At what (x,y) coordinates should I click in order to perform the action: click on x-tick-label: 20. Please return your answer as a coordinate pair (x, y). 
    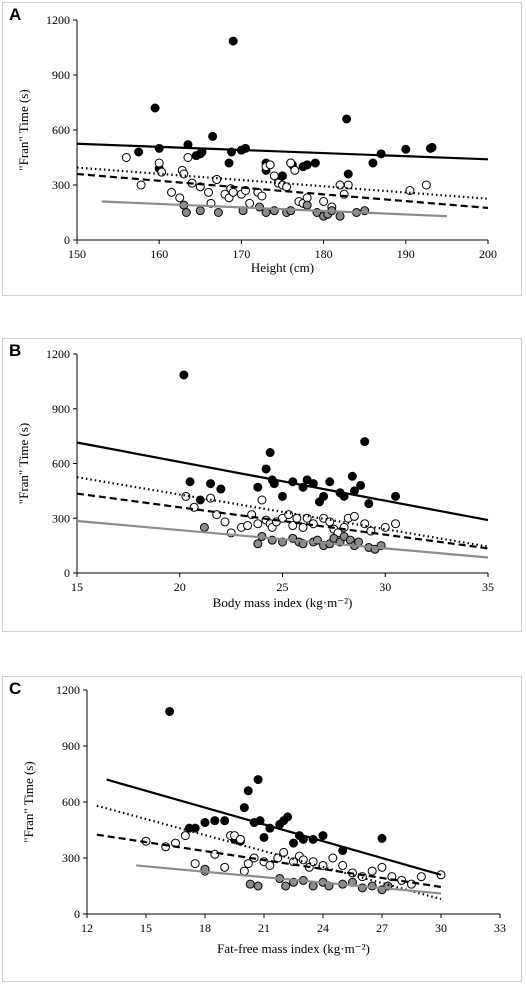
    Looking at the image, I should click on (180, 587).